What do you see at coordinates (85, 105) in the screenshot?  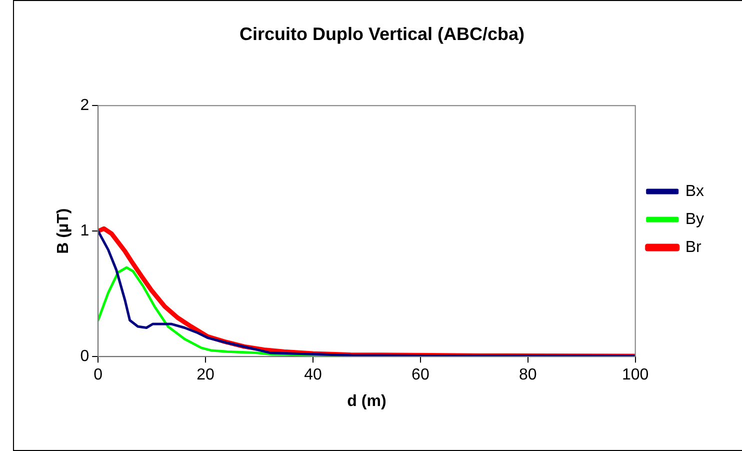 I see `y-tick-label: 2` at bounding box center [85, 105].